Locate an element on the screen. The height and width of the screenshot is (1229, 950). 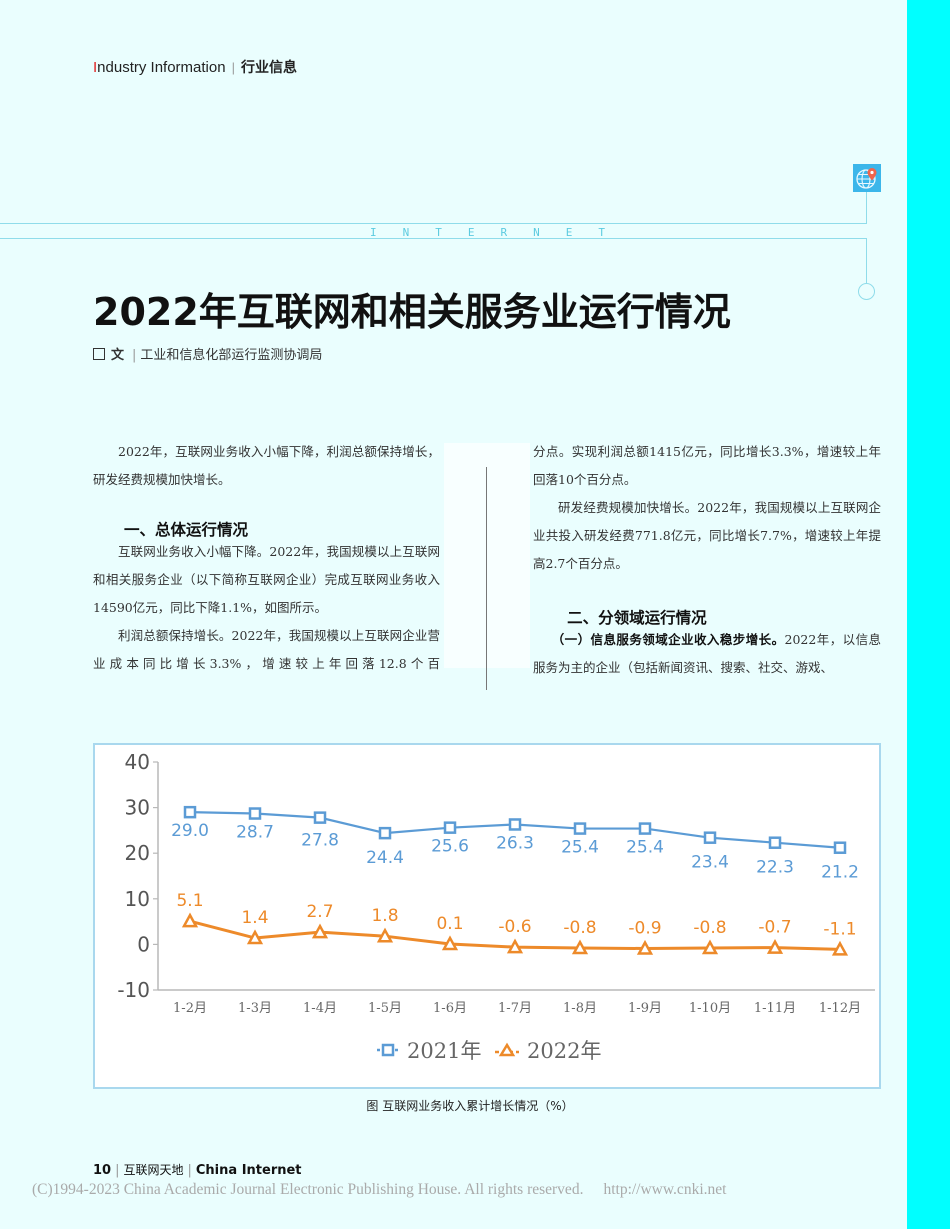
info-service-text: 2022年，以信息服务为主的企业（包括新闻资讯、搜索、社交、游戏、 is located at coordinates (707, 653).